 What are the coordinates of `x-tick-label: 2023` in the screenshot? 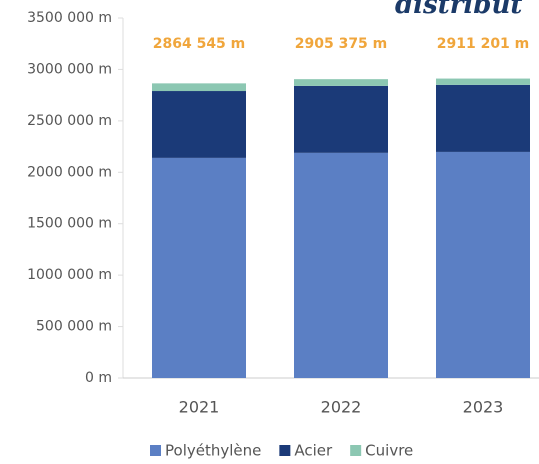 It's located at (483, 407).